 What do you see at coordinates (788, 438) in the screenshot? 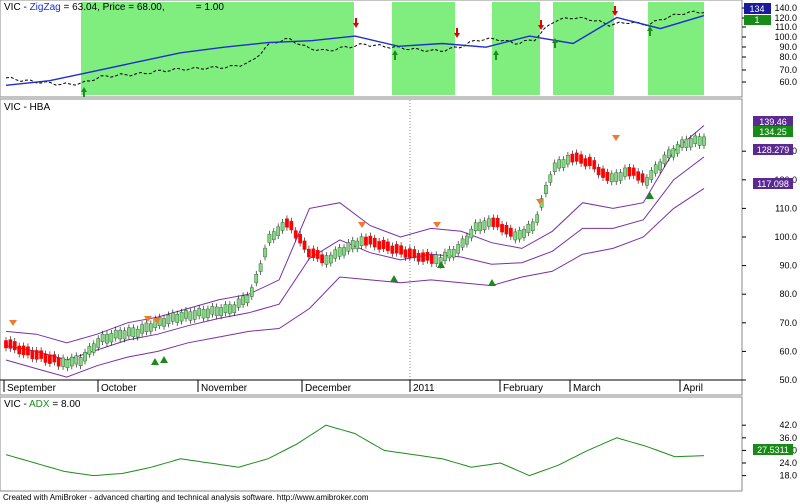
I see `y-tick-label: 36.0` at bounding box center [788, 438].